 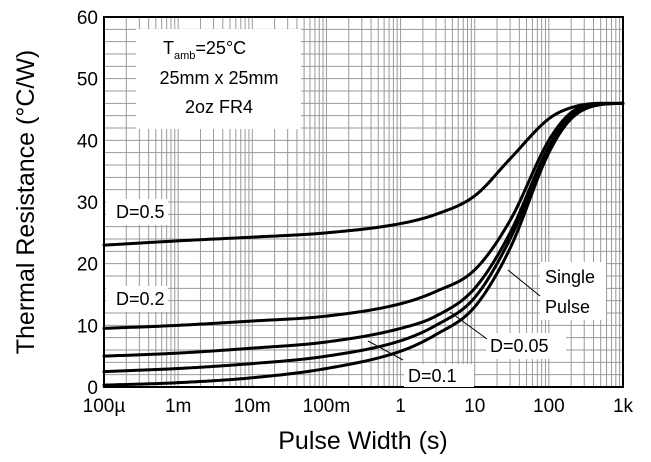 What do you see at coordinates (184, 56) in the screenshot?
I see `conditions-line1-sub: amb` at bounding box center [184, 56].